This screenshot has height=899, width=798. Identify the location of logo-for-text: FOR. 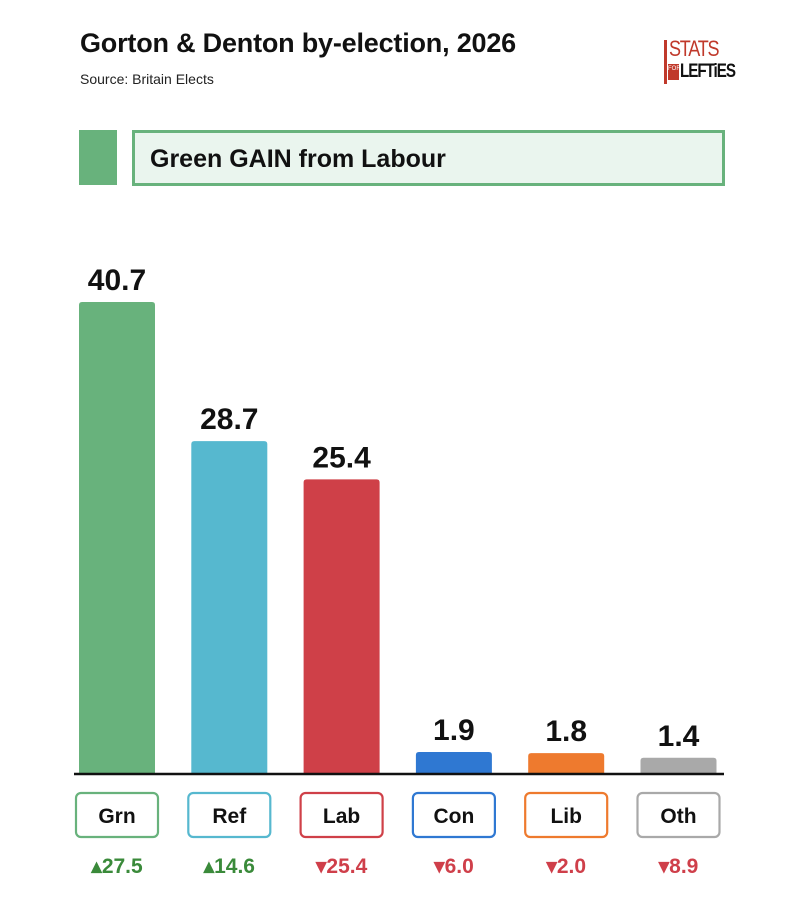
(674, 72).